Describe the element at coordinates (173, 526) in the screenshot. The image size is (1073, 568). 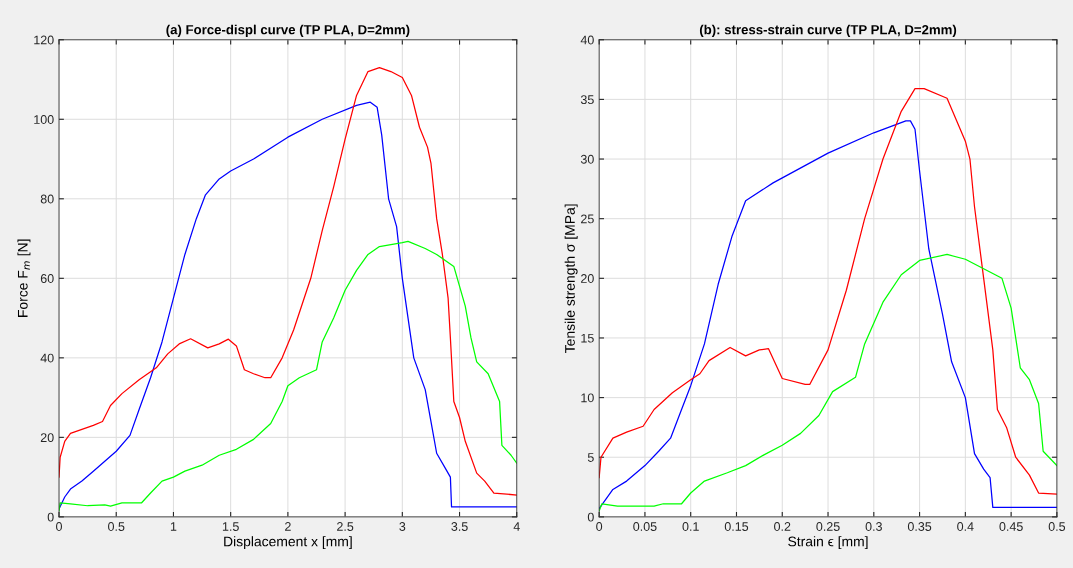
I see `x-tick-label: 1` at that location.